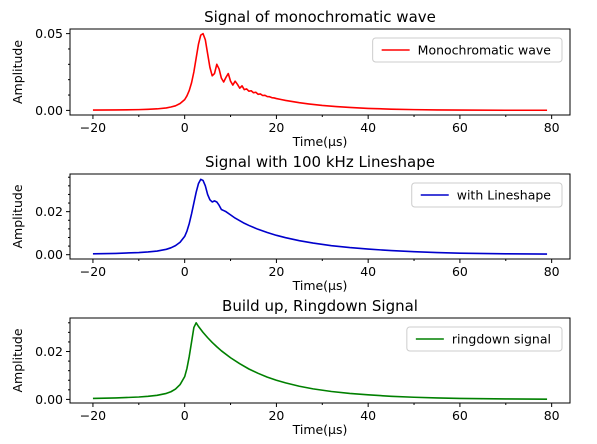  I want to click on y-tick-label: 0.05, so click(49, 33).